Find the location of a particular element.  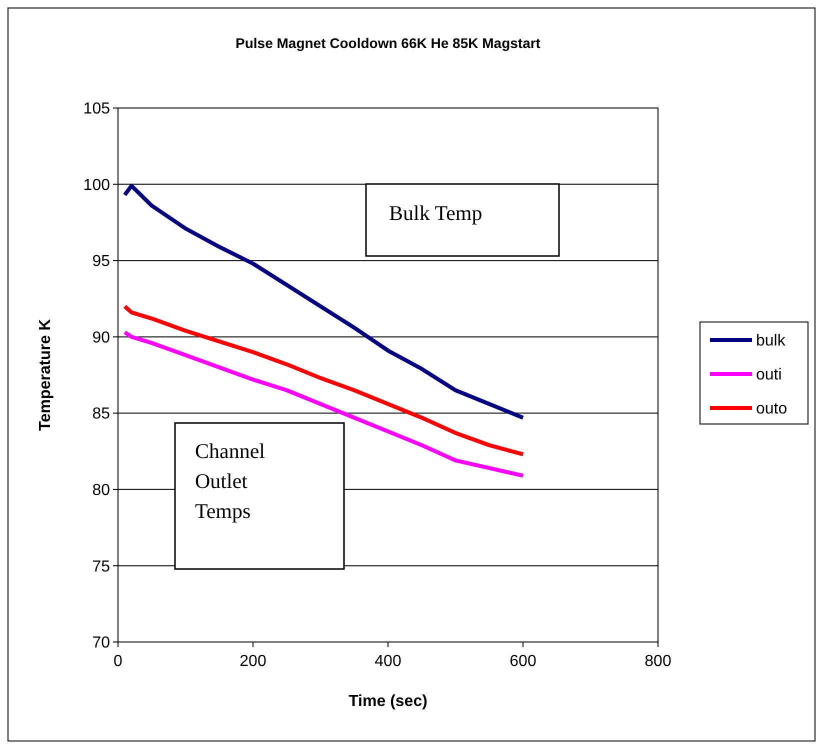

y-tick-label: 75 is located at coordinates (101, 567).